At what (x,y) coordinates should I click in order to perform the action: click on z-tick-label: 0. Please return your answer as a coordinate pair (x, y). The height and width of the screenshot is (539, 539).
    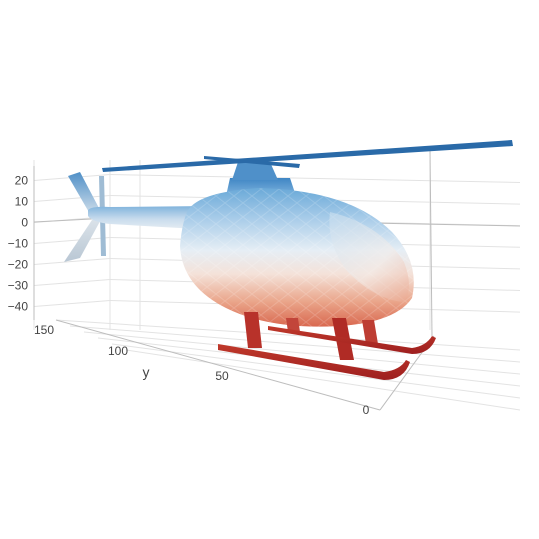
    Looking at the image, I should click on (24, 223).